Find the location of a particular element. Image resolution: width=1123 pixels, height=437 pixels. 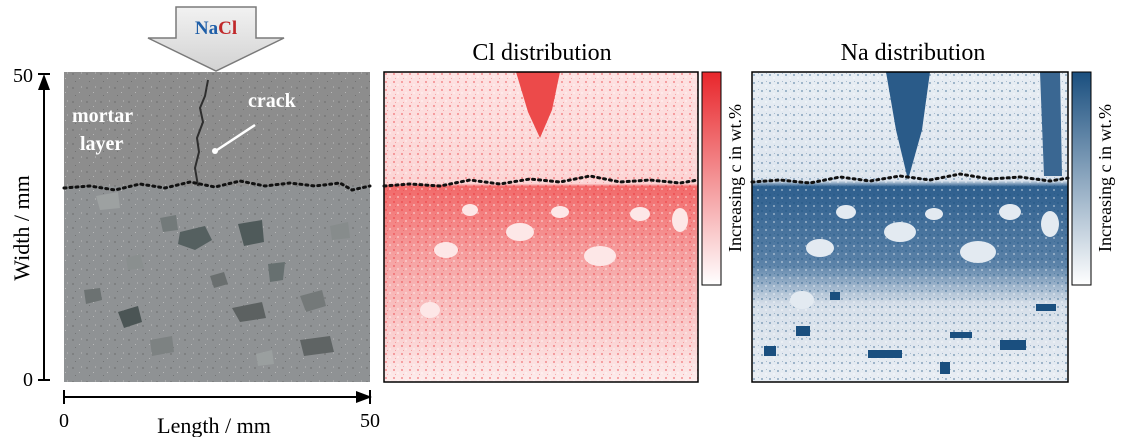

cl-map-title: Cl distribution is located at coordinates (541, 53).